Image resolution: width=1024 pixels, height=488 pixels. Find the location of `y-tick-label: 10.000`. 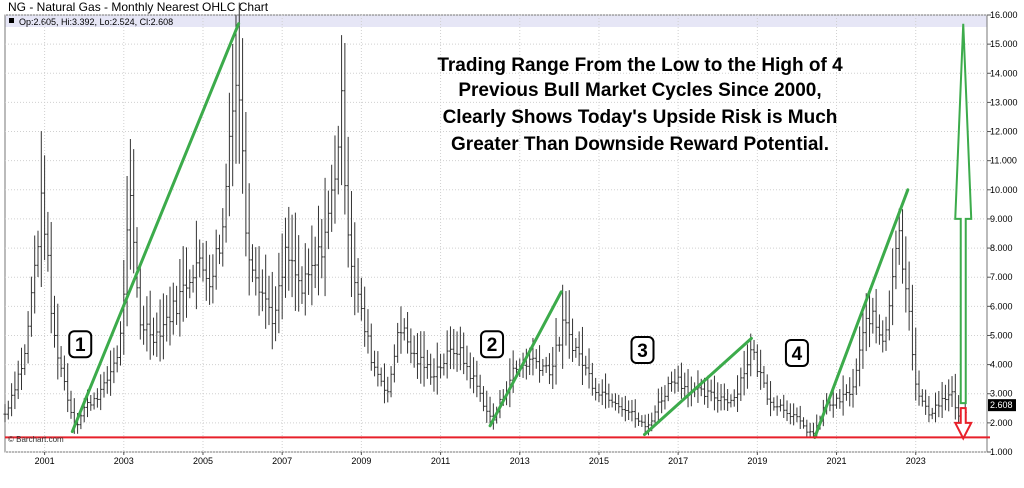

y-tick-label: 10.000 is located at coordinates (1004, 190).